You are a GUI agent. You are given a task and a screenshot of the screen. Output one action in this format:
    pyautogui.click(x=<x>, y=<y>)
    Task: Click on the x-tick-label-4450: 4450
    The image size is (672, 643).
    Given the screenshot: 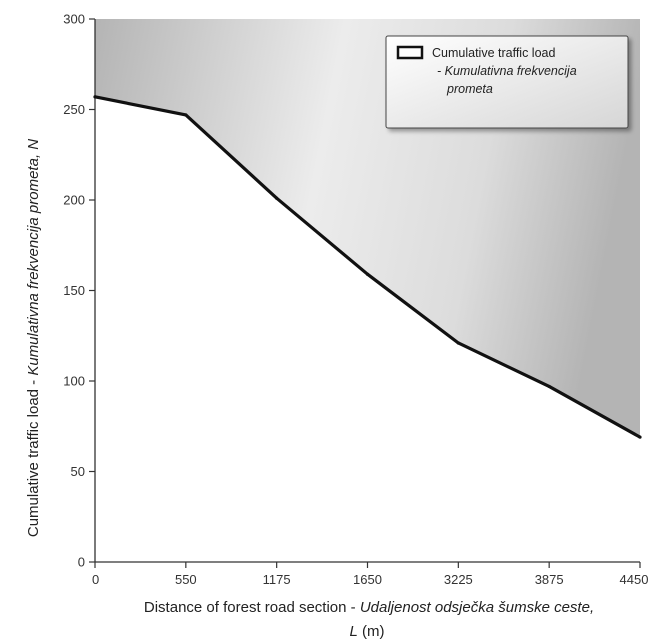 What is the action you would take?
    pyautogui.click(x=634, y=579)
    